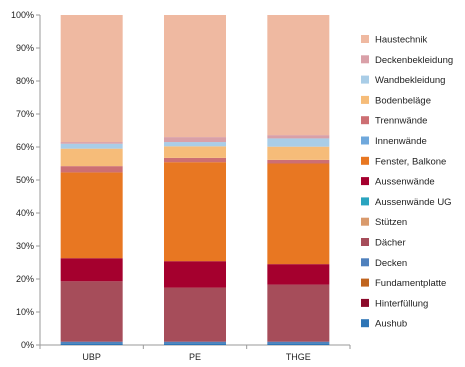 The image size is (465, 367). Describe the element at coordinates (391, 222) in the screenshot. I see `legend-label: Stützen` at that location.